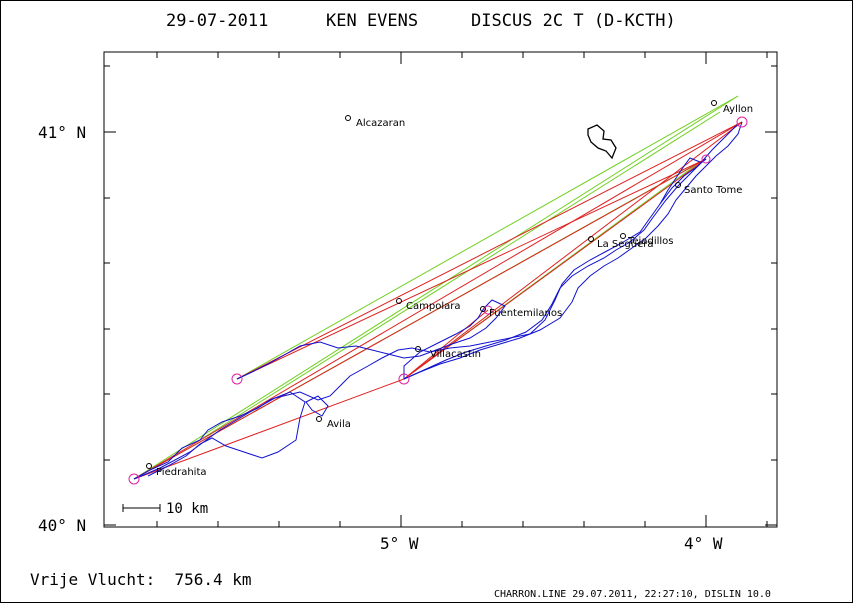 The image size is (853, 603). Describe the element at coordinates (134, 479) in the screenshot. I see `turnpoint-piedrahita` at that location.